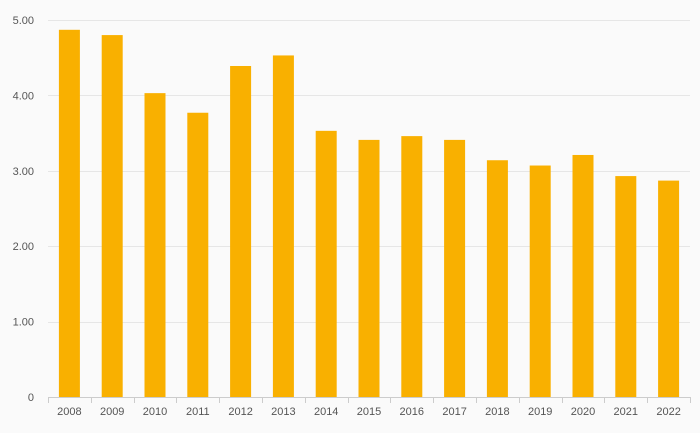 Image resolution: width=700 pixels, height=433 pixels. What do you see at coordinates (583, 412) in the screenshot?
I see `x-tick-label: 2020` at bounding box center [583, 412].